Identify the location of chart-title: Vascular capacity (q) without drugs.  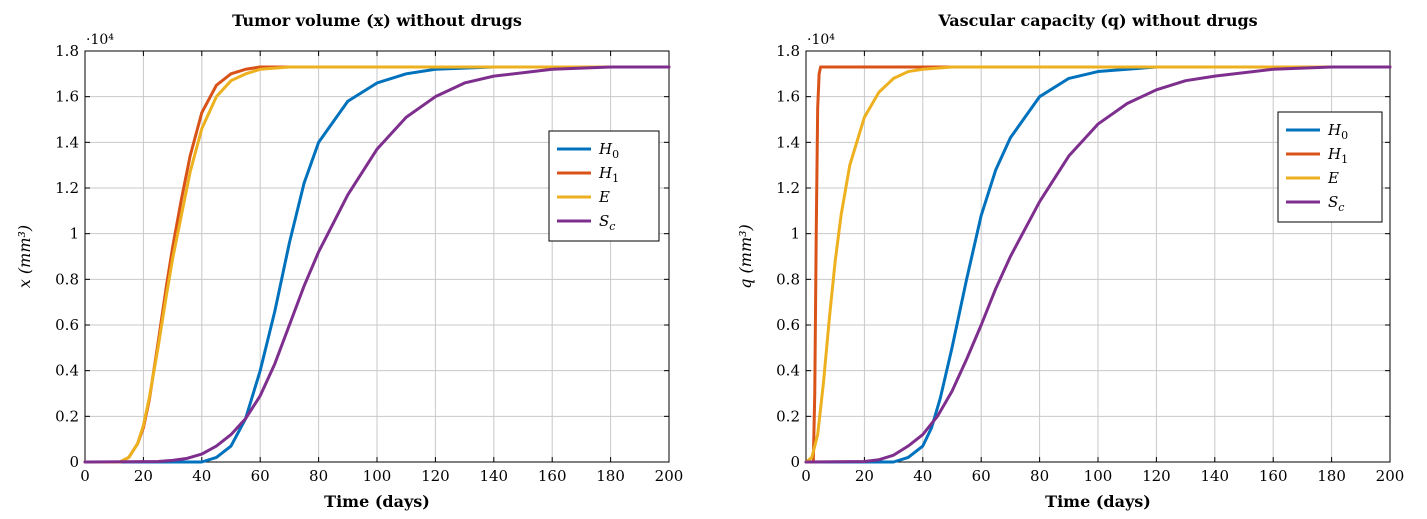
(1097, 20).